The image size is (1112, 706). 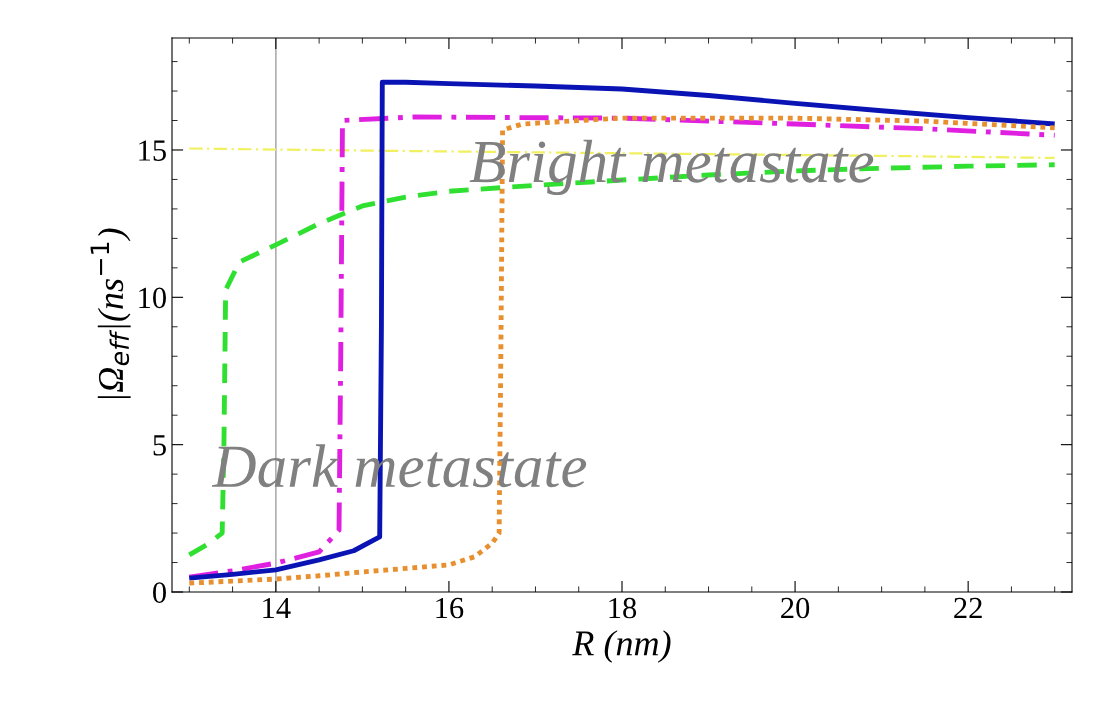 What do you see at coordinates (159, 592) in the screenshot?
I see `y-tick-label: 0` at bounding box center [159, 592].